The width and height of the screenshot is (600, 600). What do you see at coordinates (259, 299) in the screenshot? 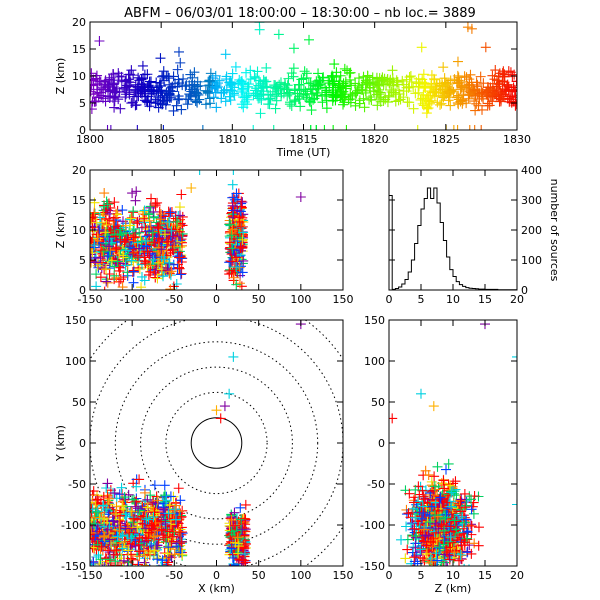
I see `x-tick-label: 50` at bounding box center [259, 299].